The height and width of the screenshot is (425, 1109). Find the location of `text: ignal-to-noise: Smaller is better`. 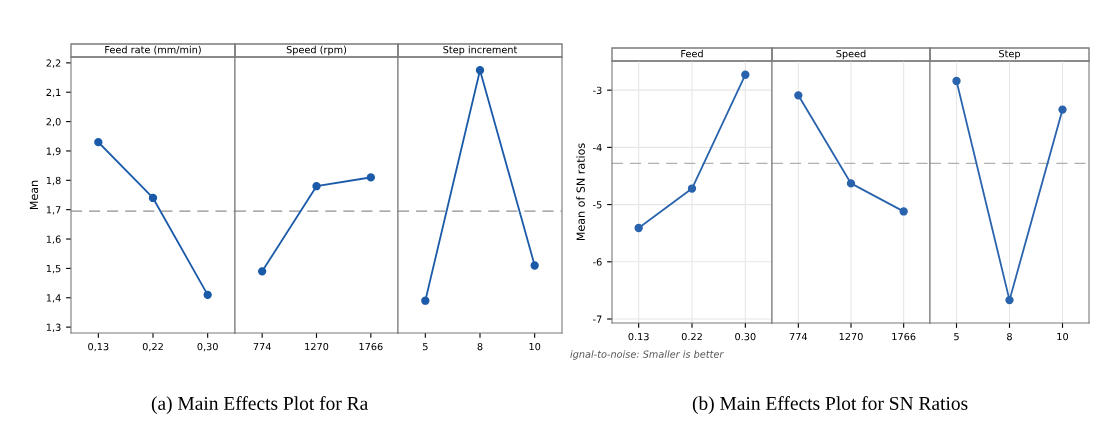

text: ignal-to-noise: Smaller is better is located at coordinates (647, 355).